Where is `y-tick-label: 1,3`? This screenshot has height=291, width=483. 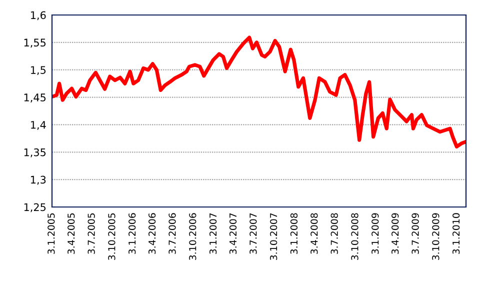 y-tick-label: 1,3 is located at coordinates (38, 180).